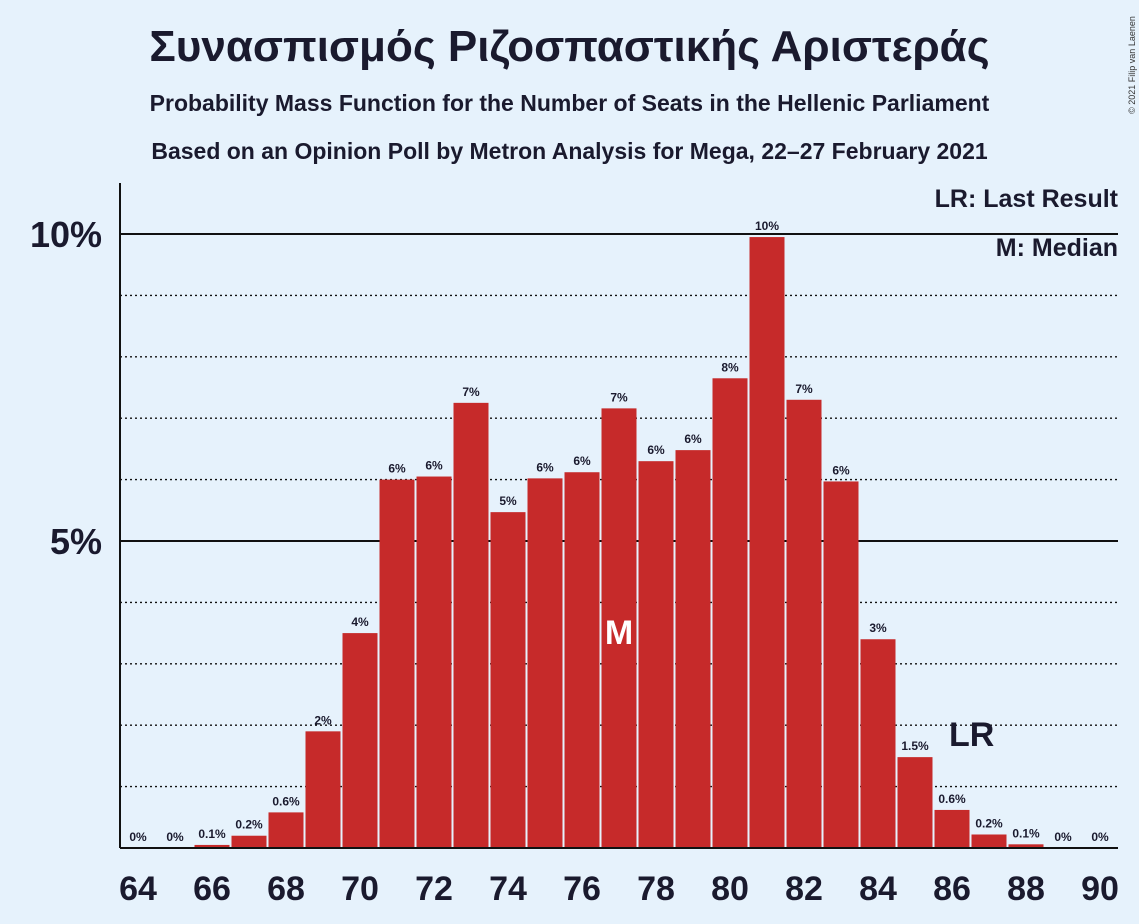  I want to click on data-label-seat-71: 6%, so click(397, 469).